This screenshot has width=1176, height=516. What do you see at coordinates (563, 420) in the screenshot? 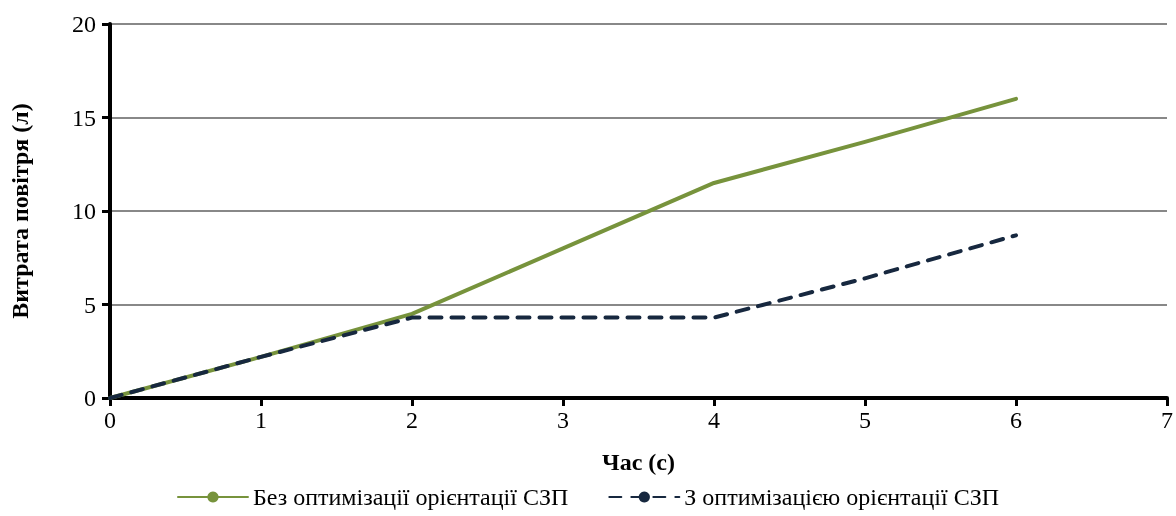
I see `x-tick-label: 3` at bounding box center [563, 420].